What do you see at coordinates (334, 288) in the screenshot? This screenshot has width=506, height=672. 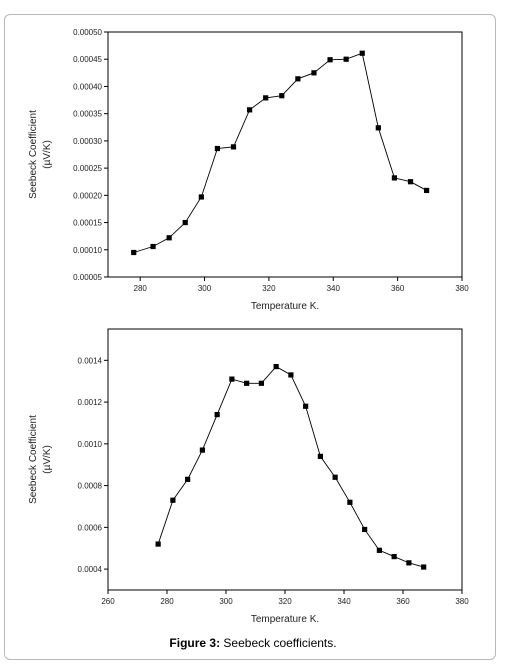 I see `chart-1-xtick-label-3: 340` at bounding box center [334, 288].